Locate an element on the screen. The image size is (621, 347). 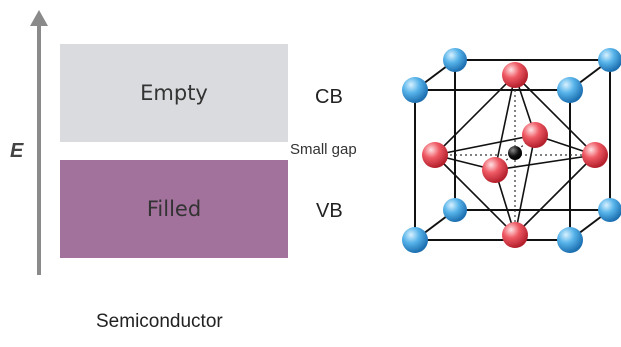
conduction-band-box: Empty is located at coordinates (174, 93).